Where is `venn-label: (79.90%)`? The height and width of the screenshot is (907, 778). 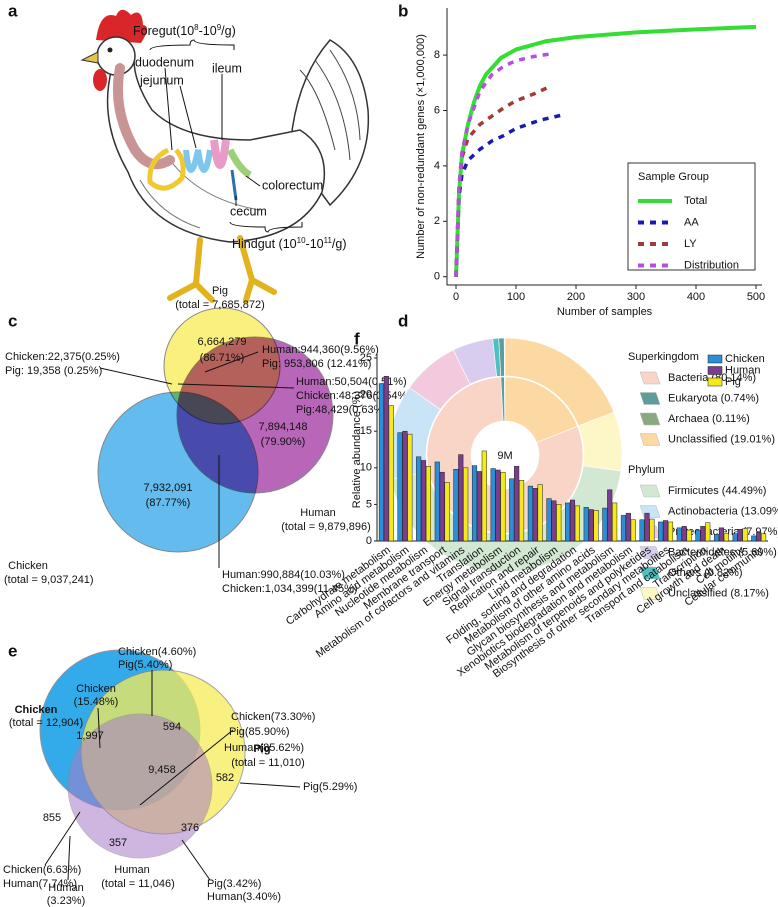
venn-label: (79.90%) is located at coordinates (283, 442).